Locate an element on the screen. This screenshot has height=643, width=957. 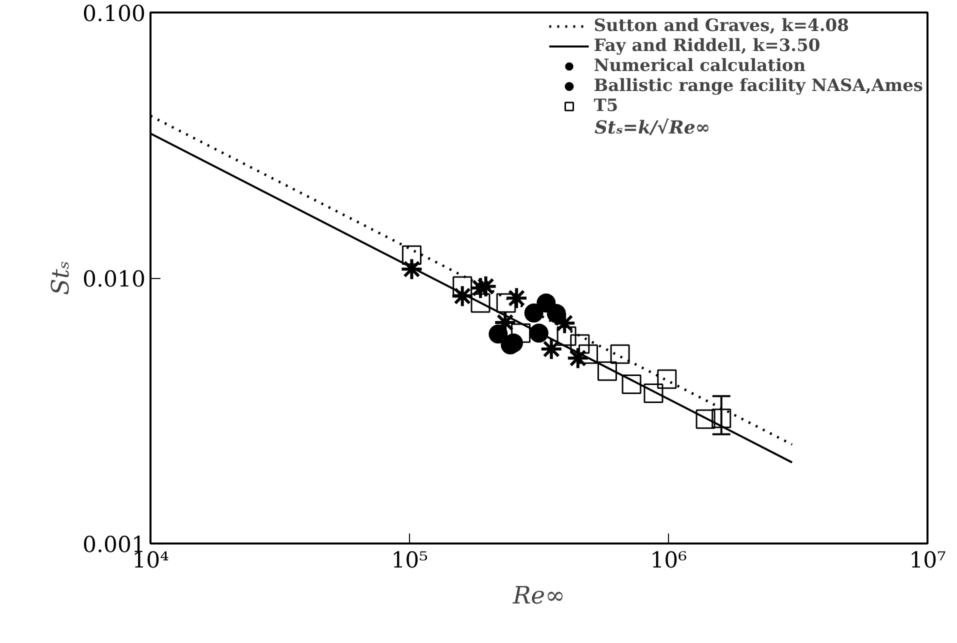
x-tick-label: 10⁷ is located at coordinates (927, 561).